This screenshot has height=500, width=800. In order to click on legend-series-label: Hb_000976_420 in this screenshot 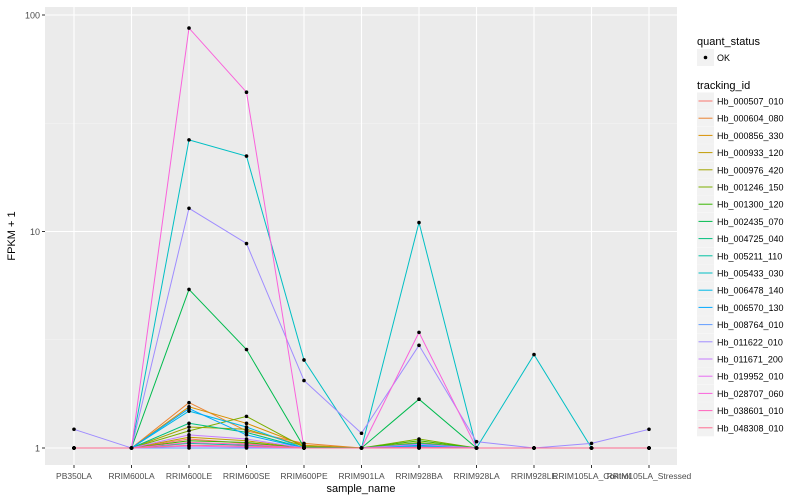, I will do `click(750, 170)`.